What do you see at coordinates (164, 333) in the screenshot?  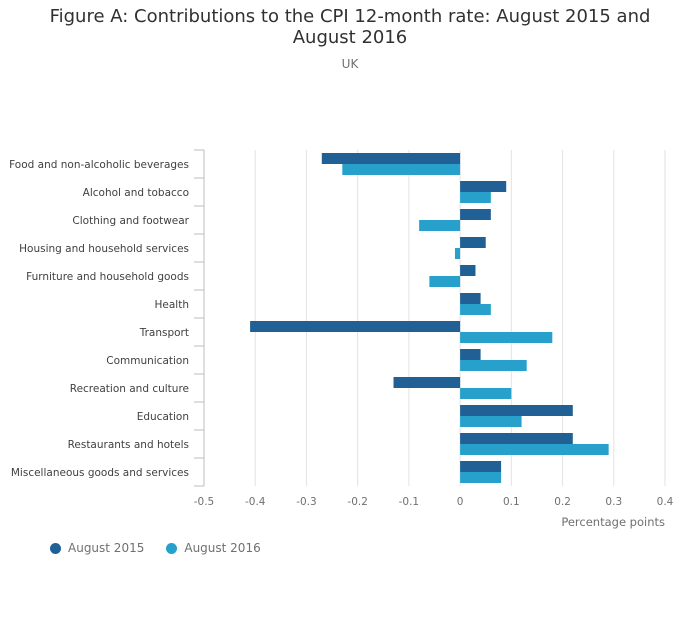 I see `category-label: Transport` at bounding box center [164, 333].